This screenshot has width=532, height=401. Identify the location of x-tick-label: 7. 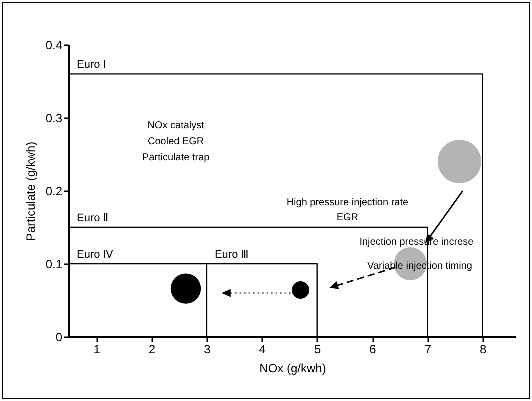
(428, 349).